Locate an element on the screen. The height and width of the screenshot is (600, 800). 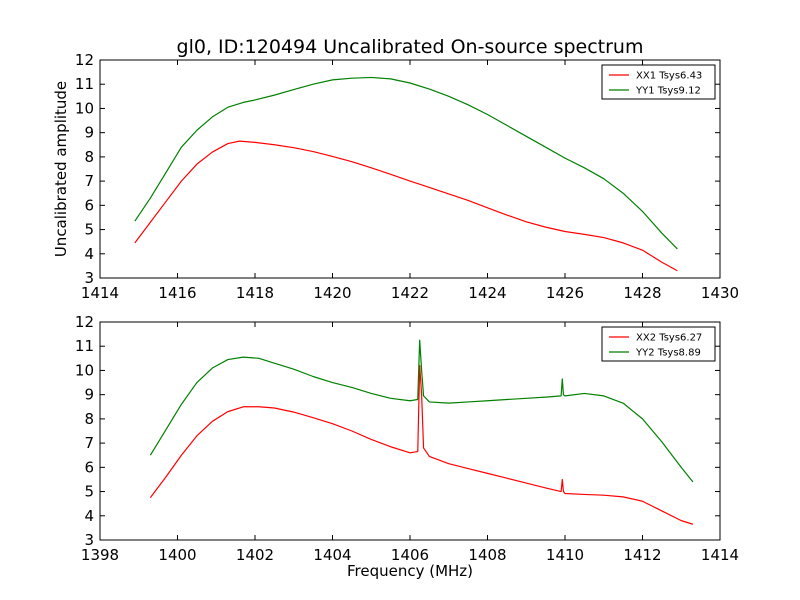
x-tick-label: 1428 is located at coordinates (642, 293).